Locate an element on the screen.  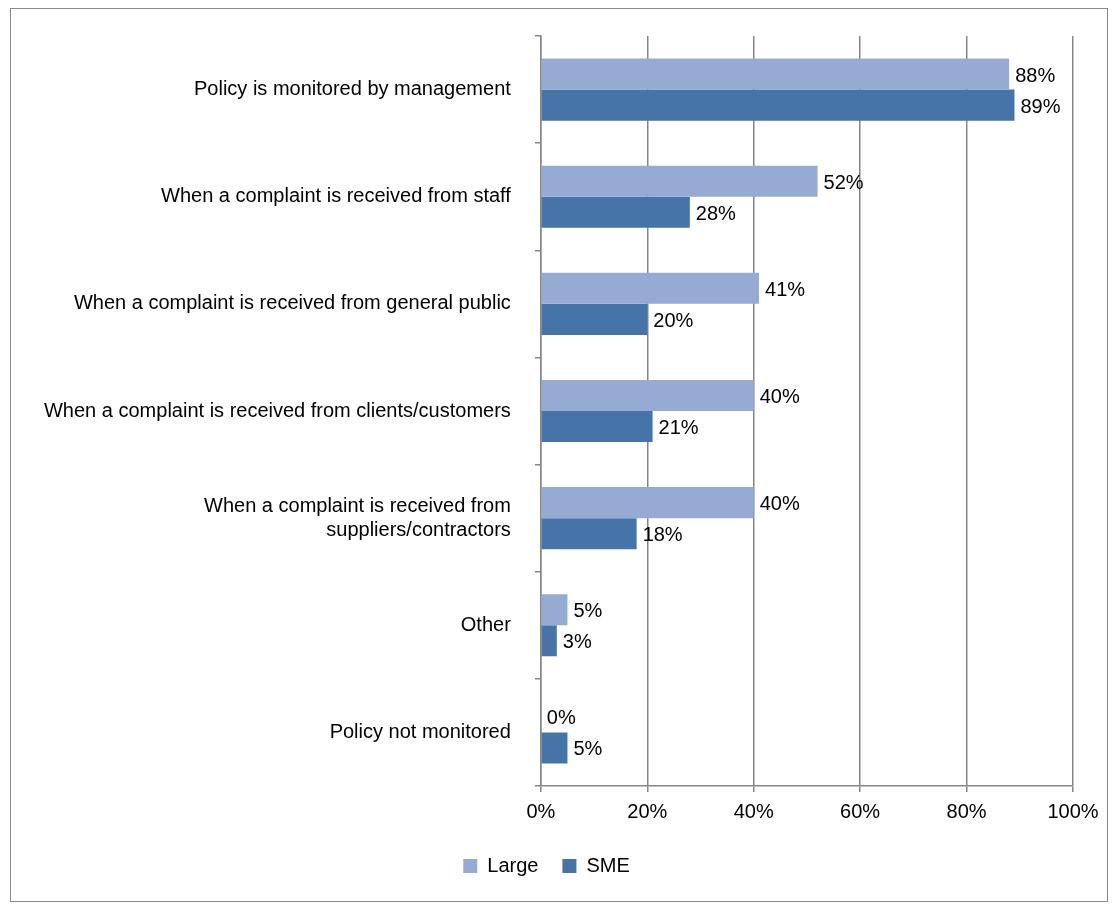
legend-label: Large is located at coordinates (513, 864).